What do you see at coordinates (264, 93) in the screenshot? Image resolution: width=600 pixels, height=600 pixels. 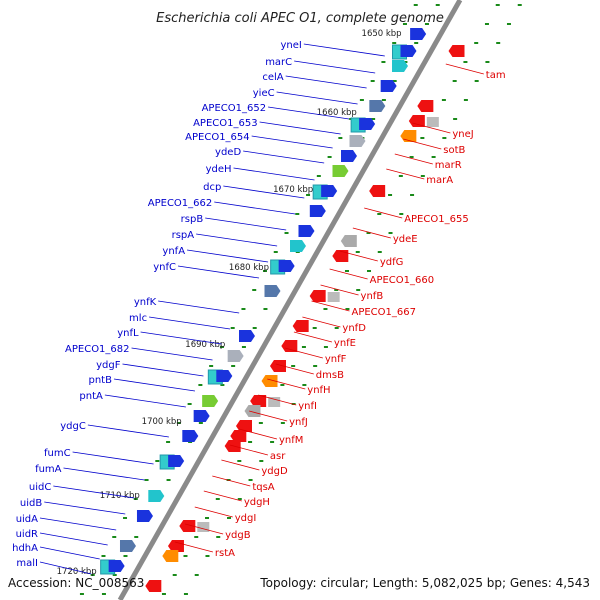 I see `gene-label-yieC: yieC` at bounding box center [264, 93].